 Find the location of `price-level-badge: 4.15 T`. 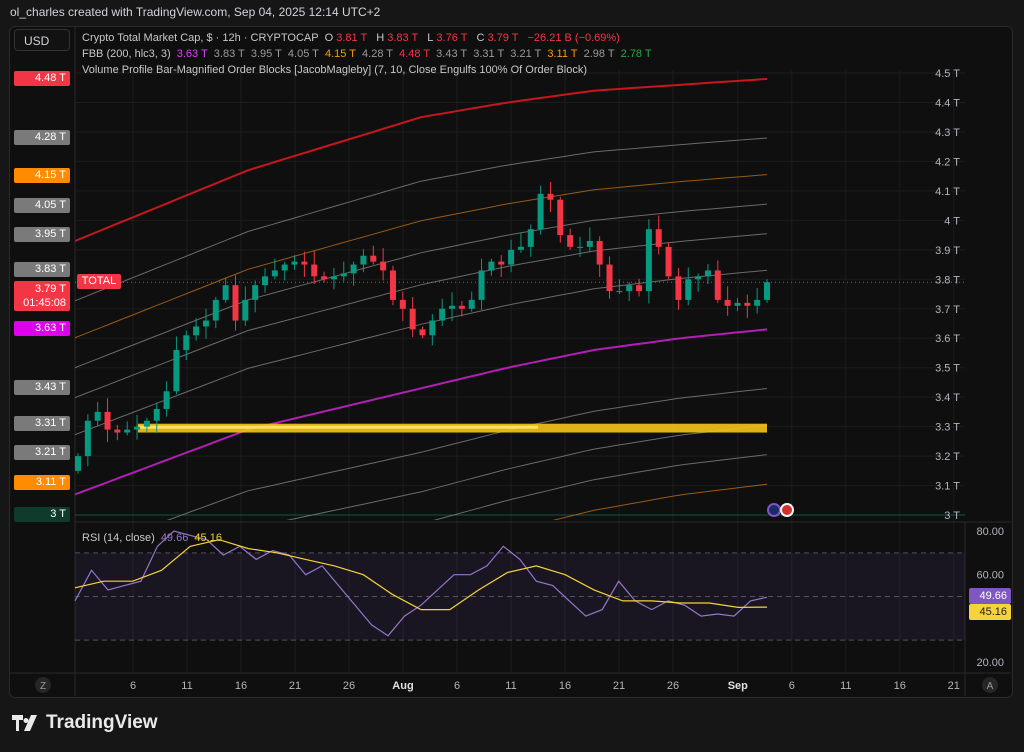

price-level-badge: 4.15 T is located at coordinates (42, 176).